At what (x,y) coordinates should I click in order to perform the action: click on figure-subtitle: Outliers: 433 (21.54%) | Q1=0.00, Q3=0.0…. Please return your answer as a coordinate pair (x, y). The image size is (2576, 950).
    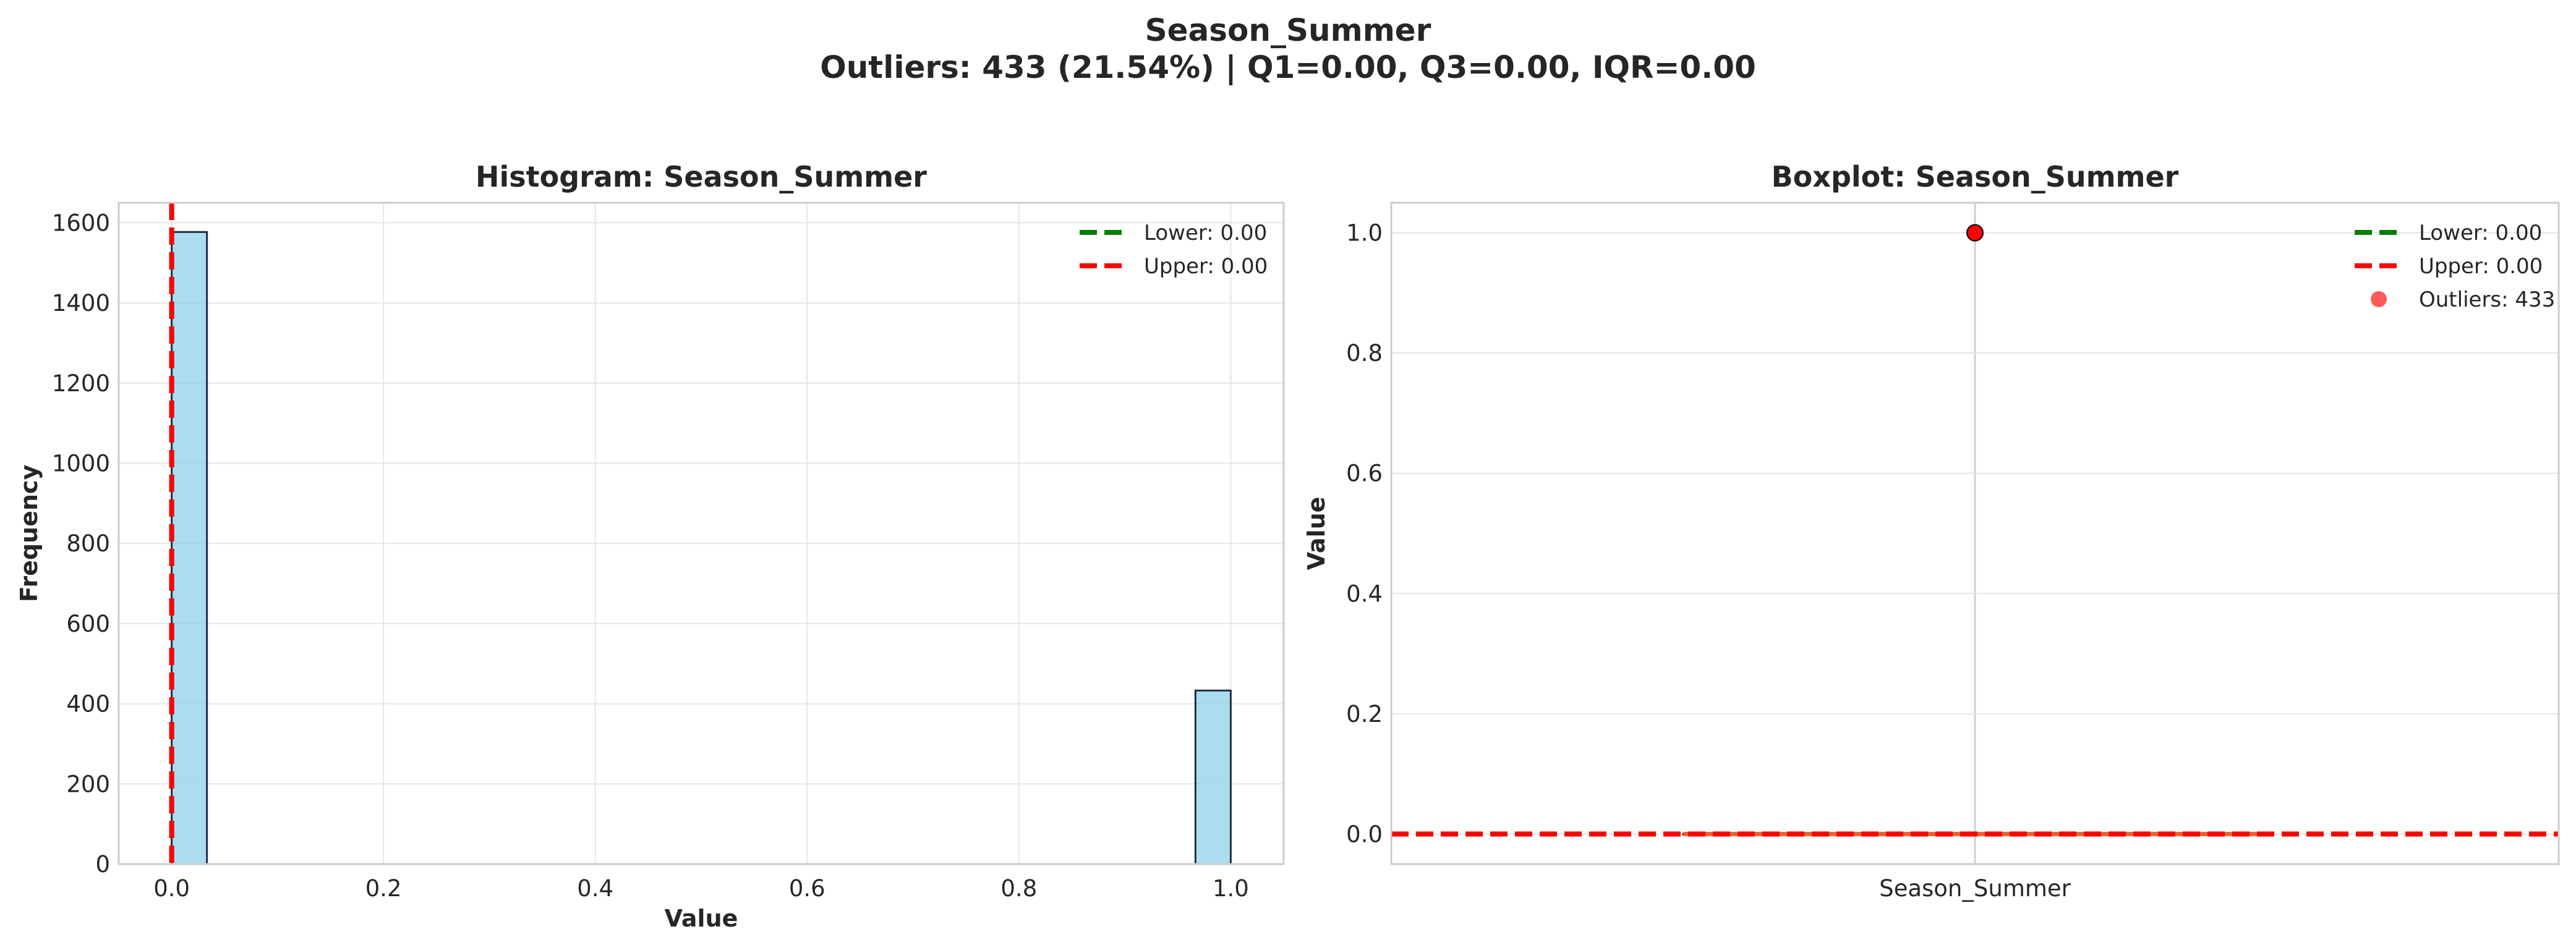
    Looking at the image, I should click on (1288, 67).